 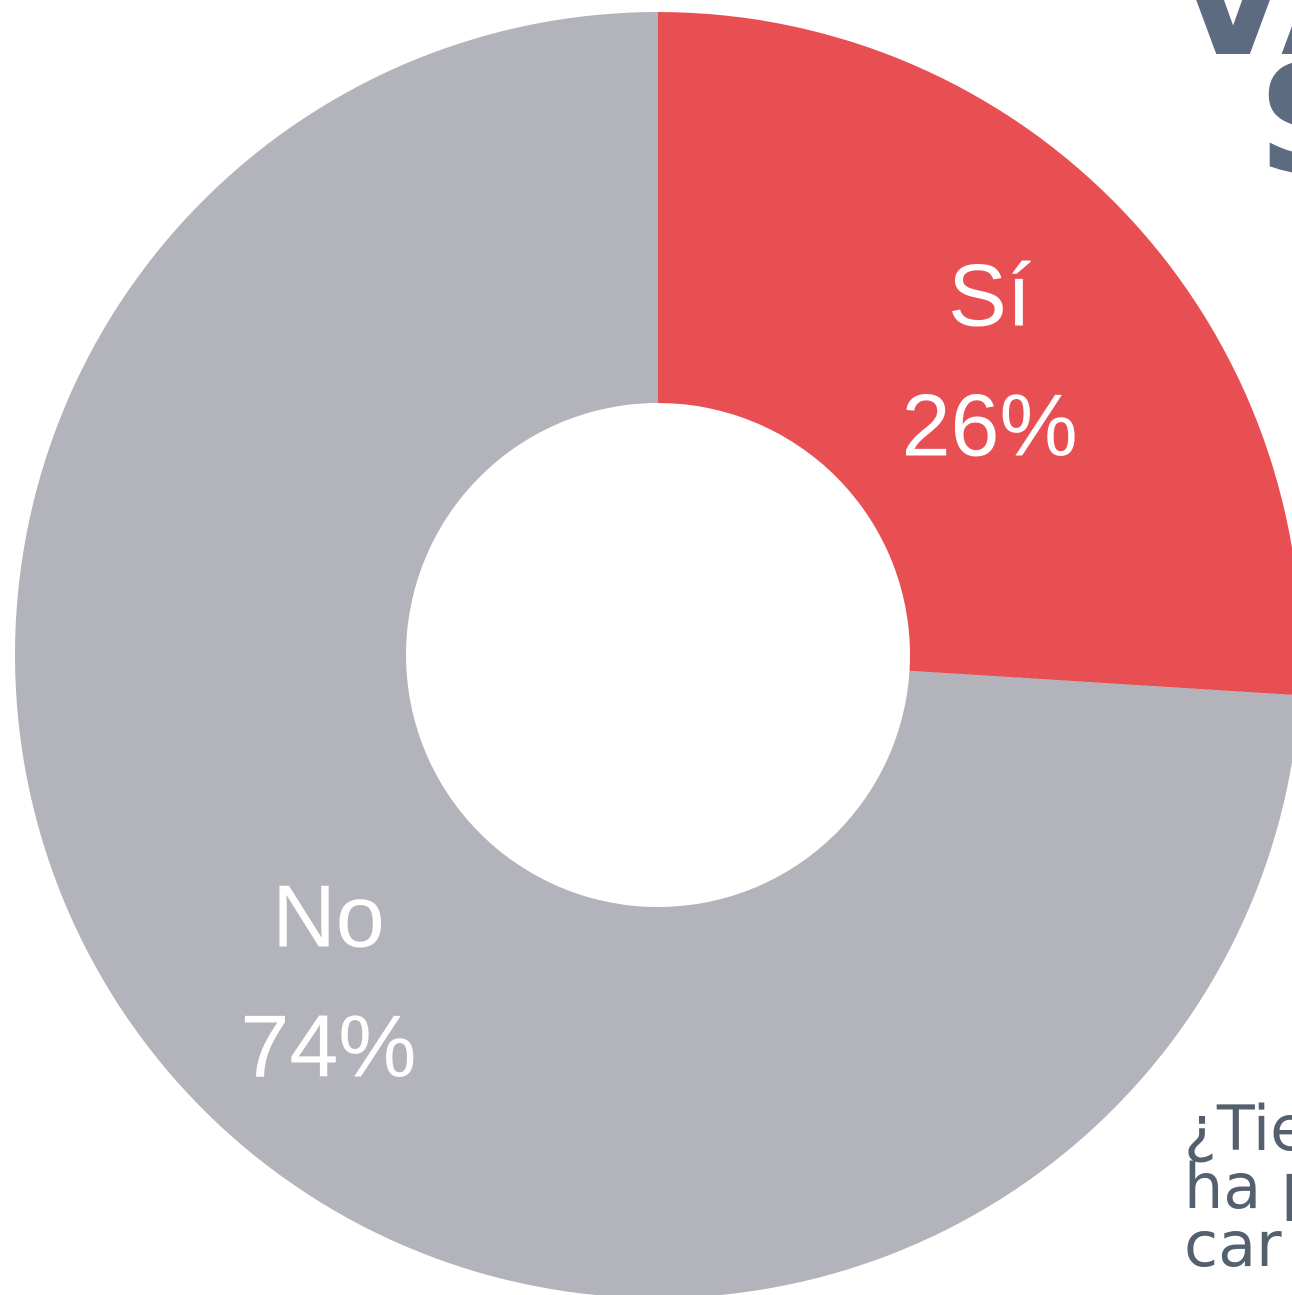 What do you see at coordinates (1233, 1244) in the screenshot?
I see `question-line-3: car` at bounding box center [1233, 1244].